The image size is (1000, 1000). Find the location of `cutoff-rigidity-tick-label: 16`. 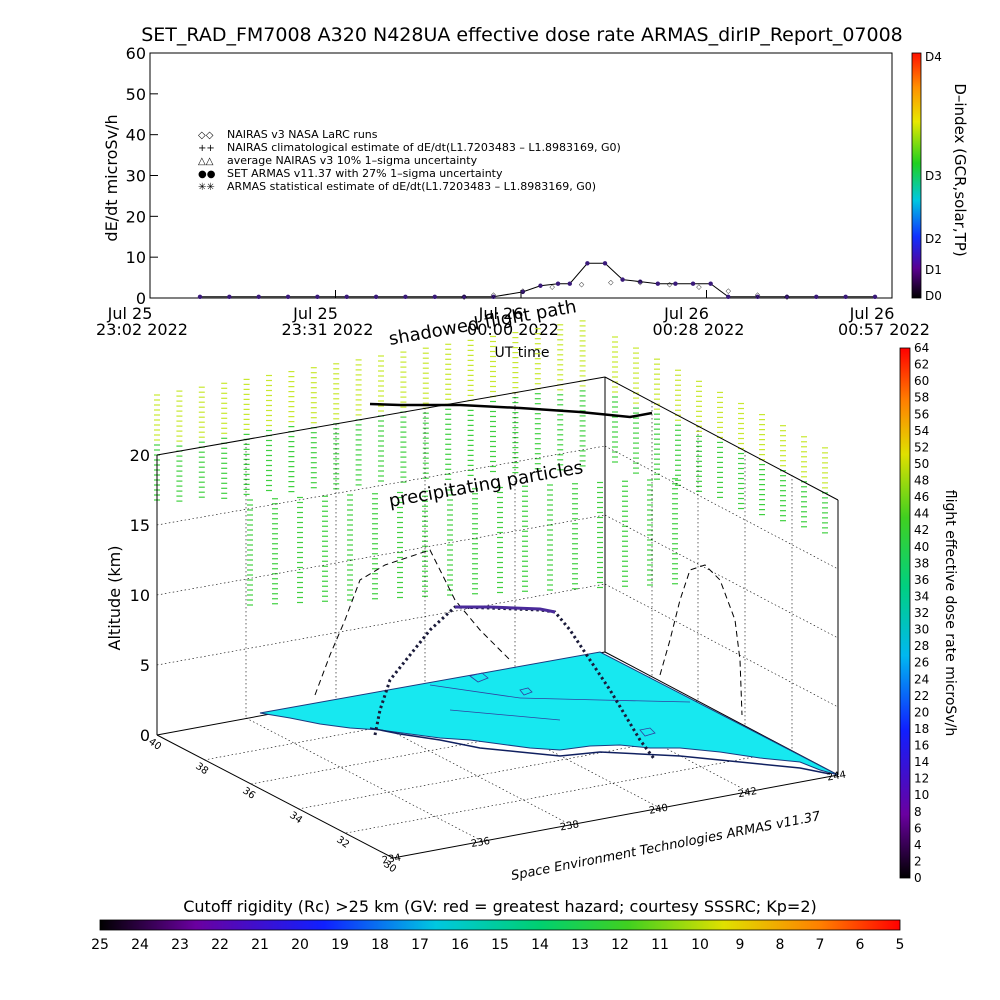

cutoff-rigidity-tick-label: 16 is located at coordinates (460, 945).